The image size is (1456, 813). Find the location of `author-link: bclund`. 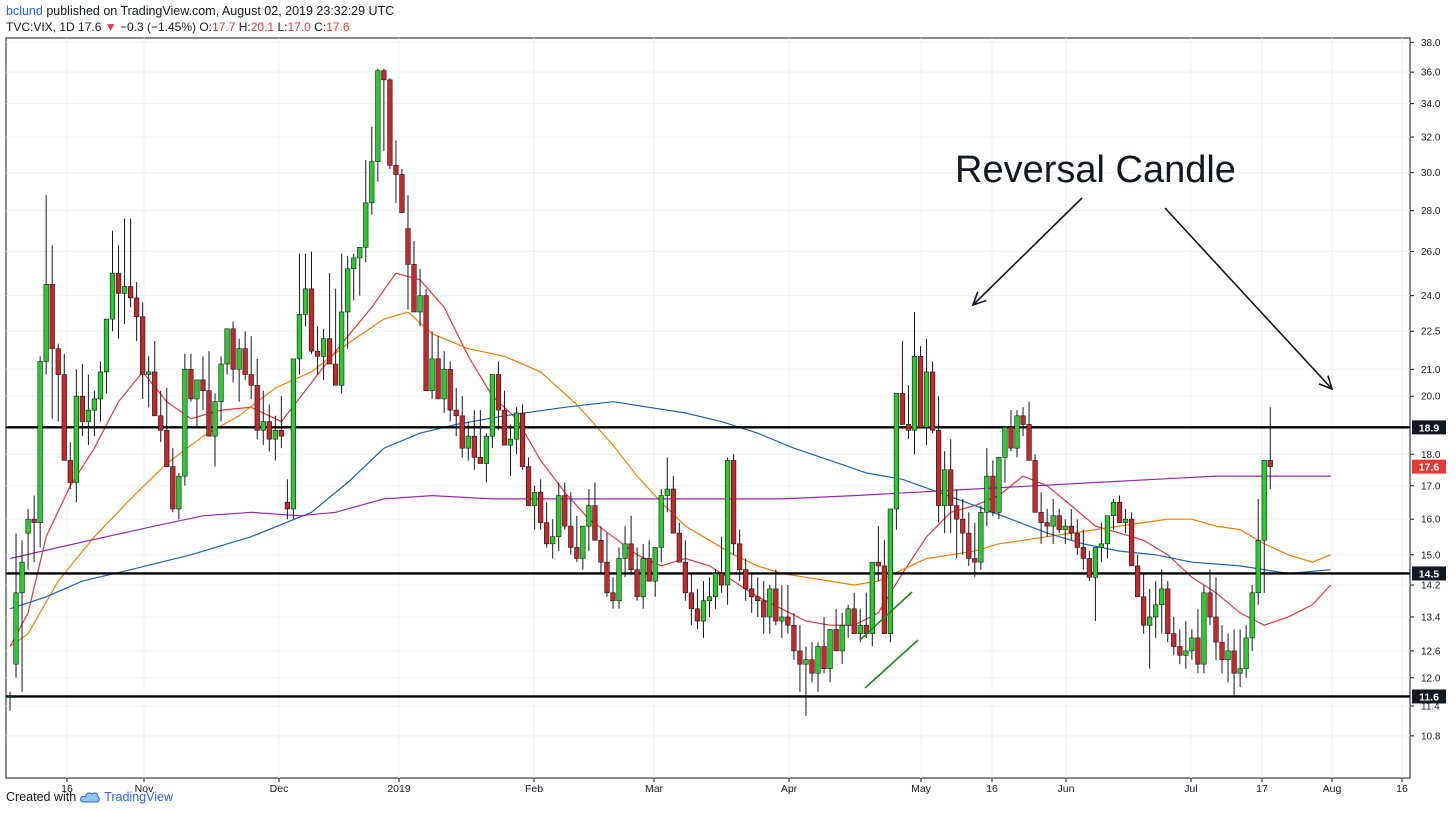

author-link: bclund is located at coordinates (24, 11).